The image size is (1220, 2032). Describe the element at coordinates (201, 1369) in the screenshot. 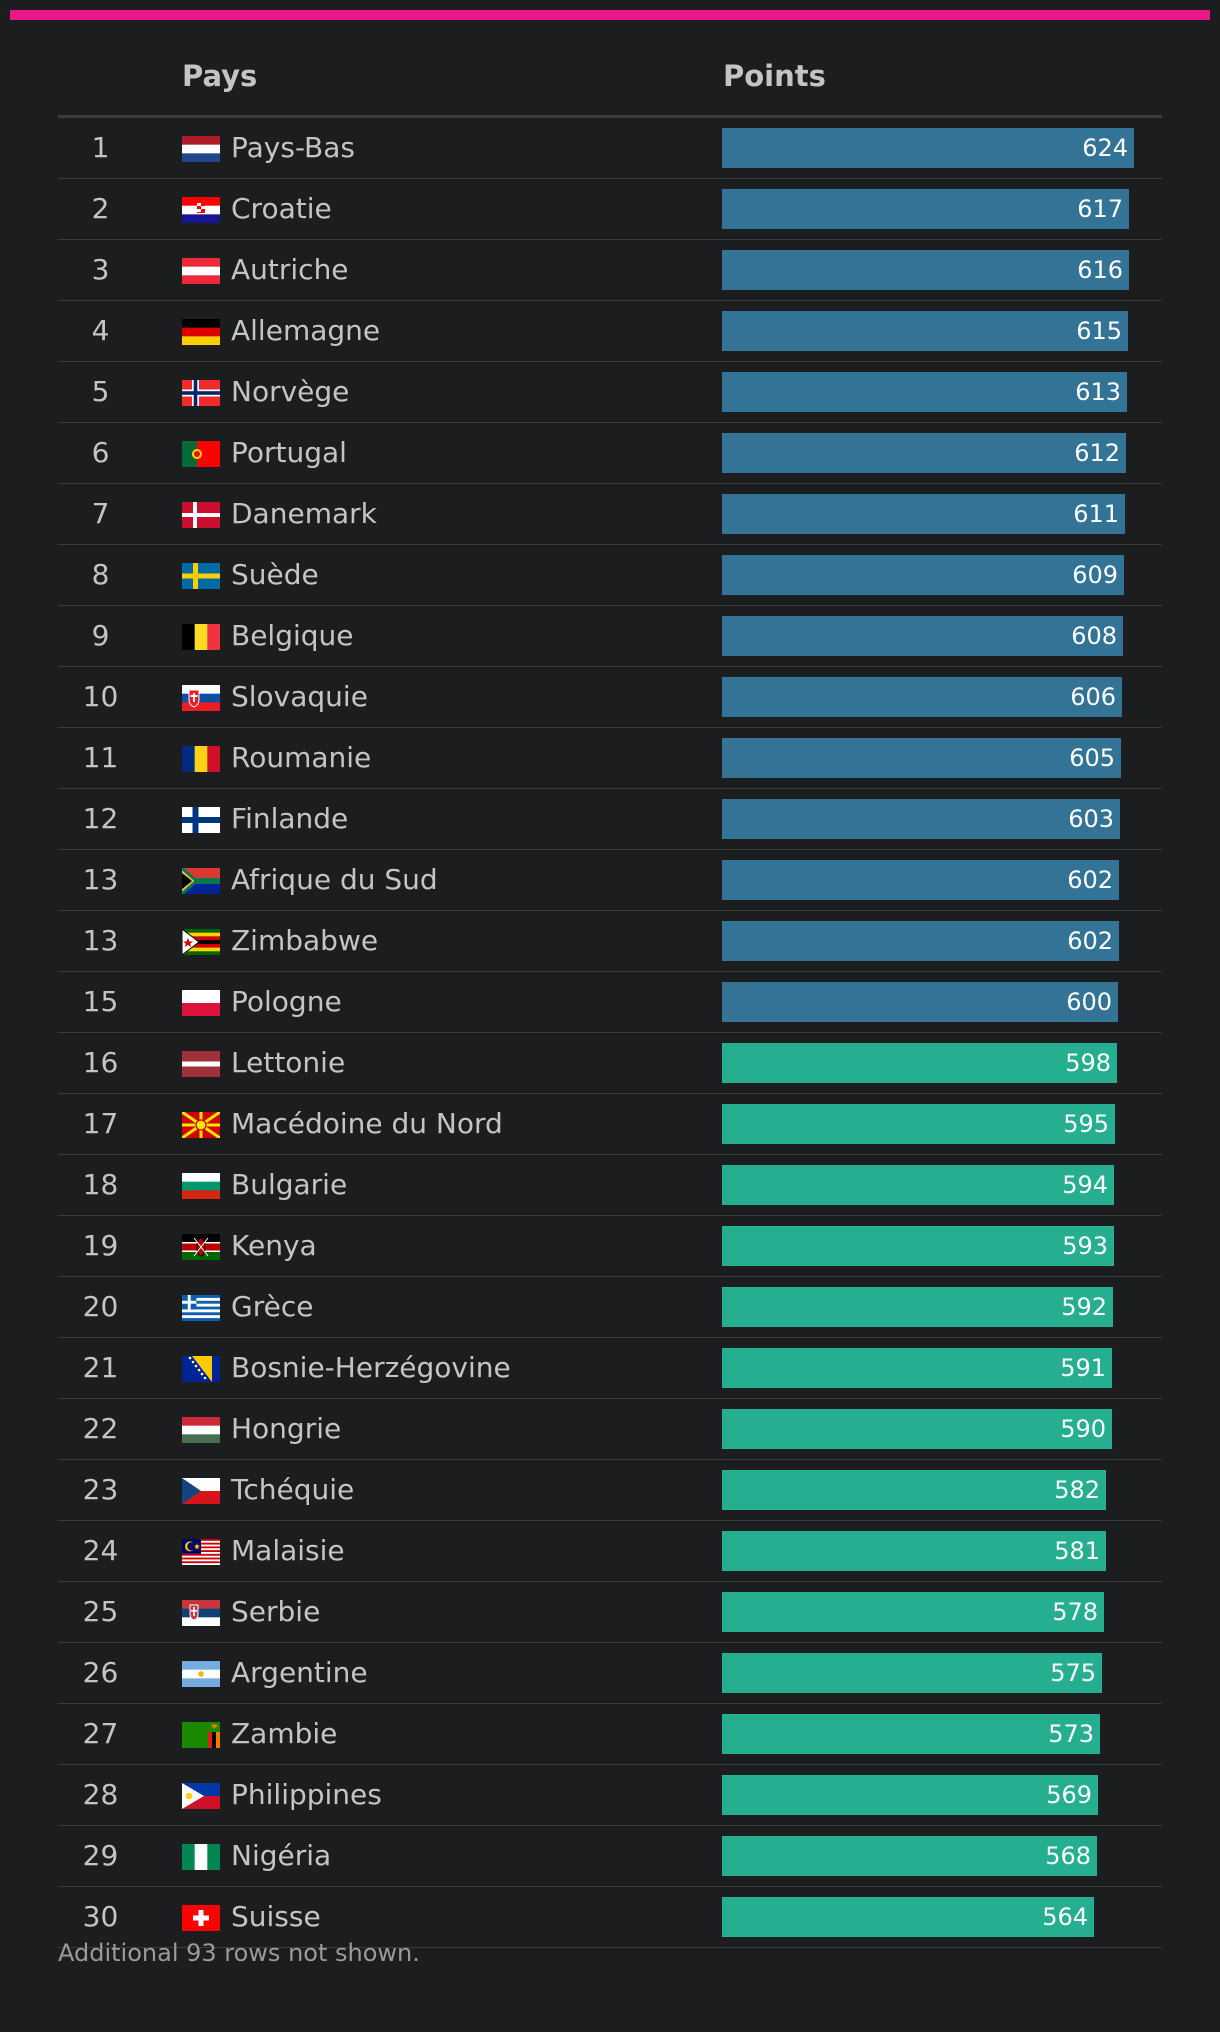

I see `flag-ba-icon` at that location.